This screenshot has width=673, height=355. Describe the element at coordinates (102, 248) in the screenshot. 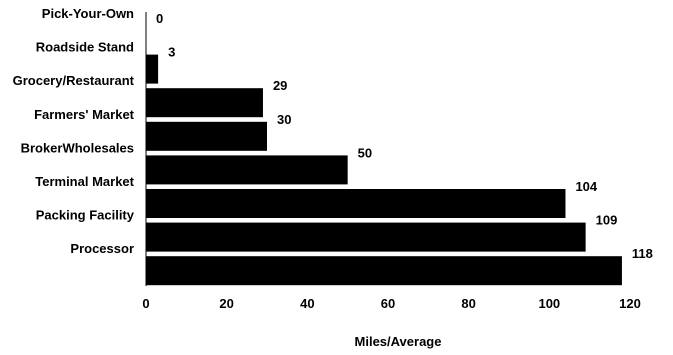

I see `category-label: Processor` at that location.